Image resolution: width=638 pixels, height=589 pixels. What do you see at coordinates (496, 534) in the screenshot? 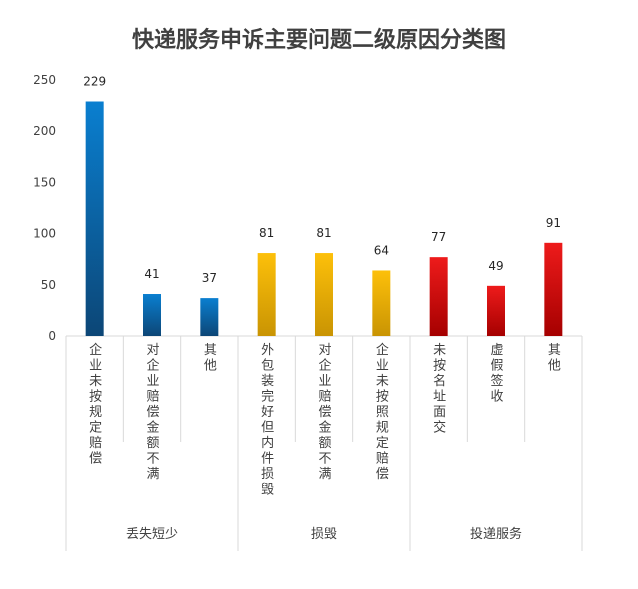
I see `group-label: 投递服务` at bounding box center [496, 534].